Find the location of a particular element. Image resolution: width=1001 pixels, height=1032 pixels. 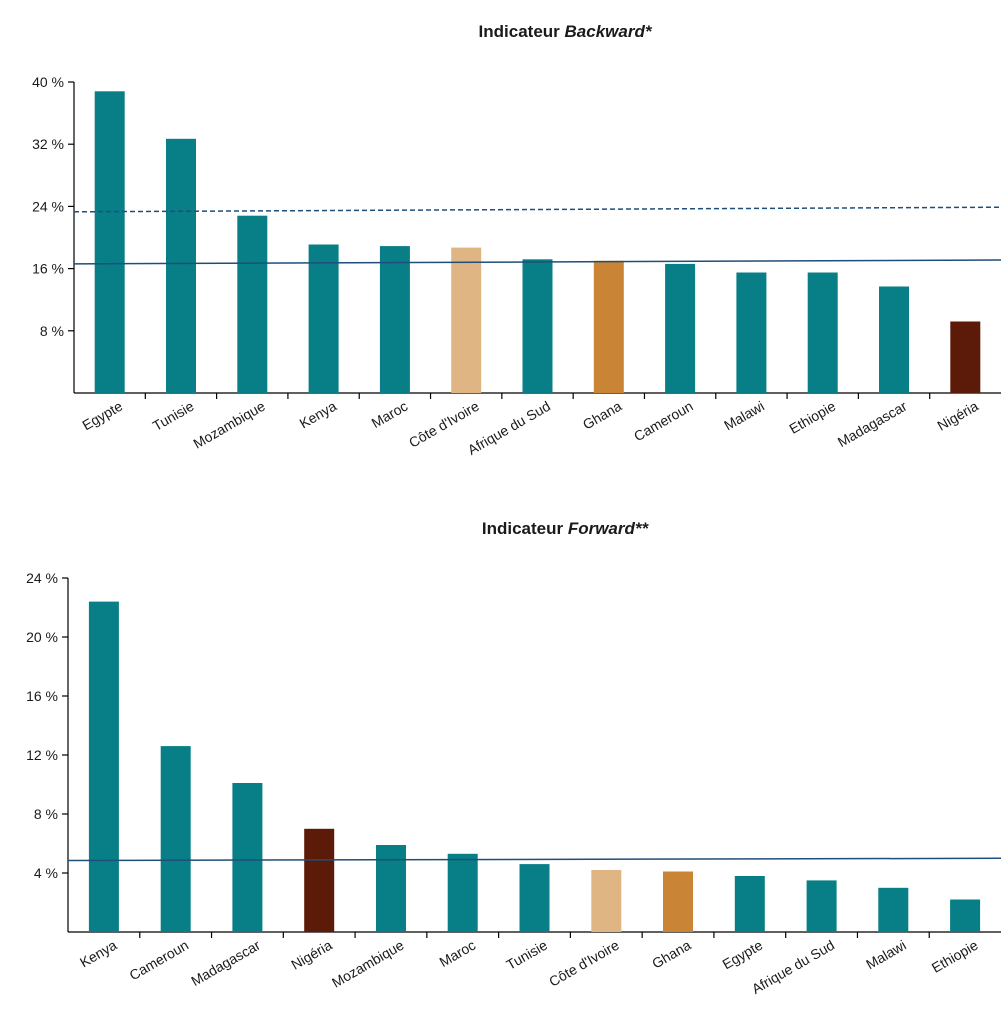

chart-title: Indicateur Backward* is located at coordinates (566, 31).